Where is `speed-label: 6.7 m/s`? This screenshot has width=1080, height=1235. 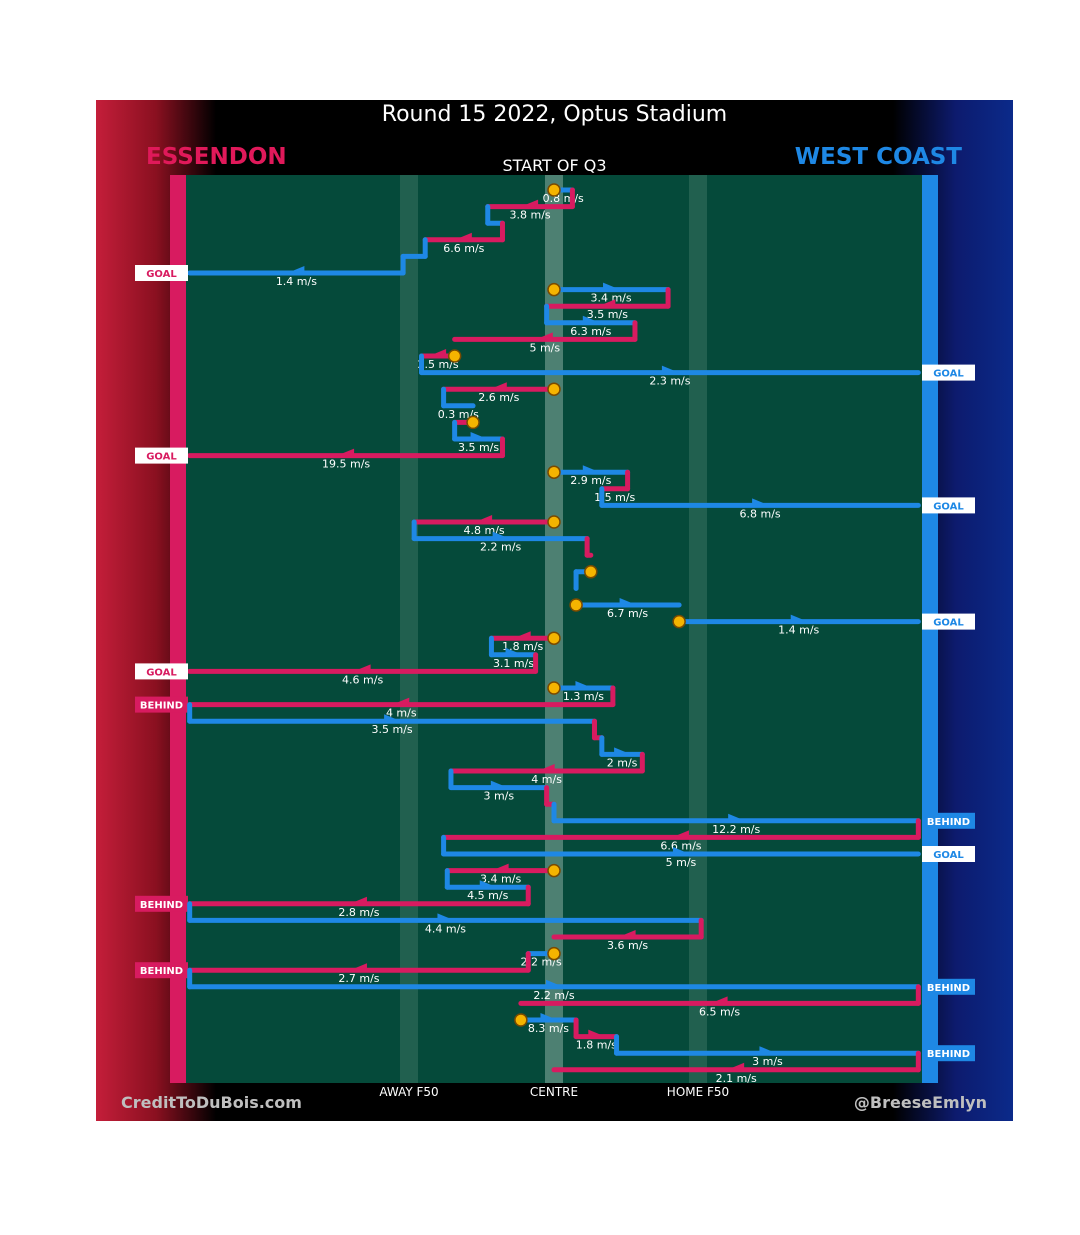 speed-label: 6.7 m/s is located at coordinates (627, 613).